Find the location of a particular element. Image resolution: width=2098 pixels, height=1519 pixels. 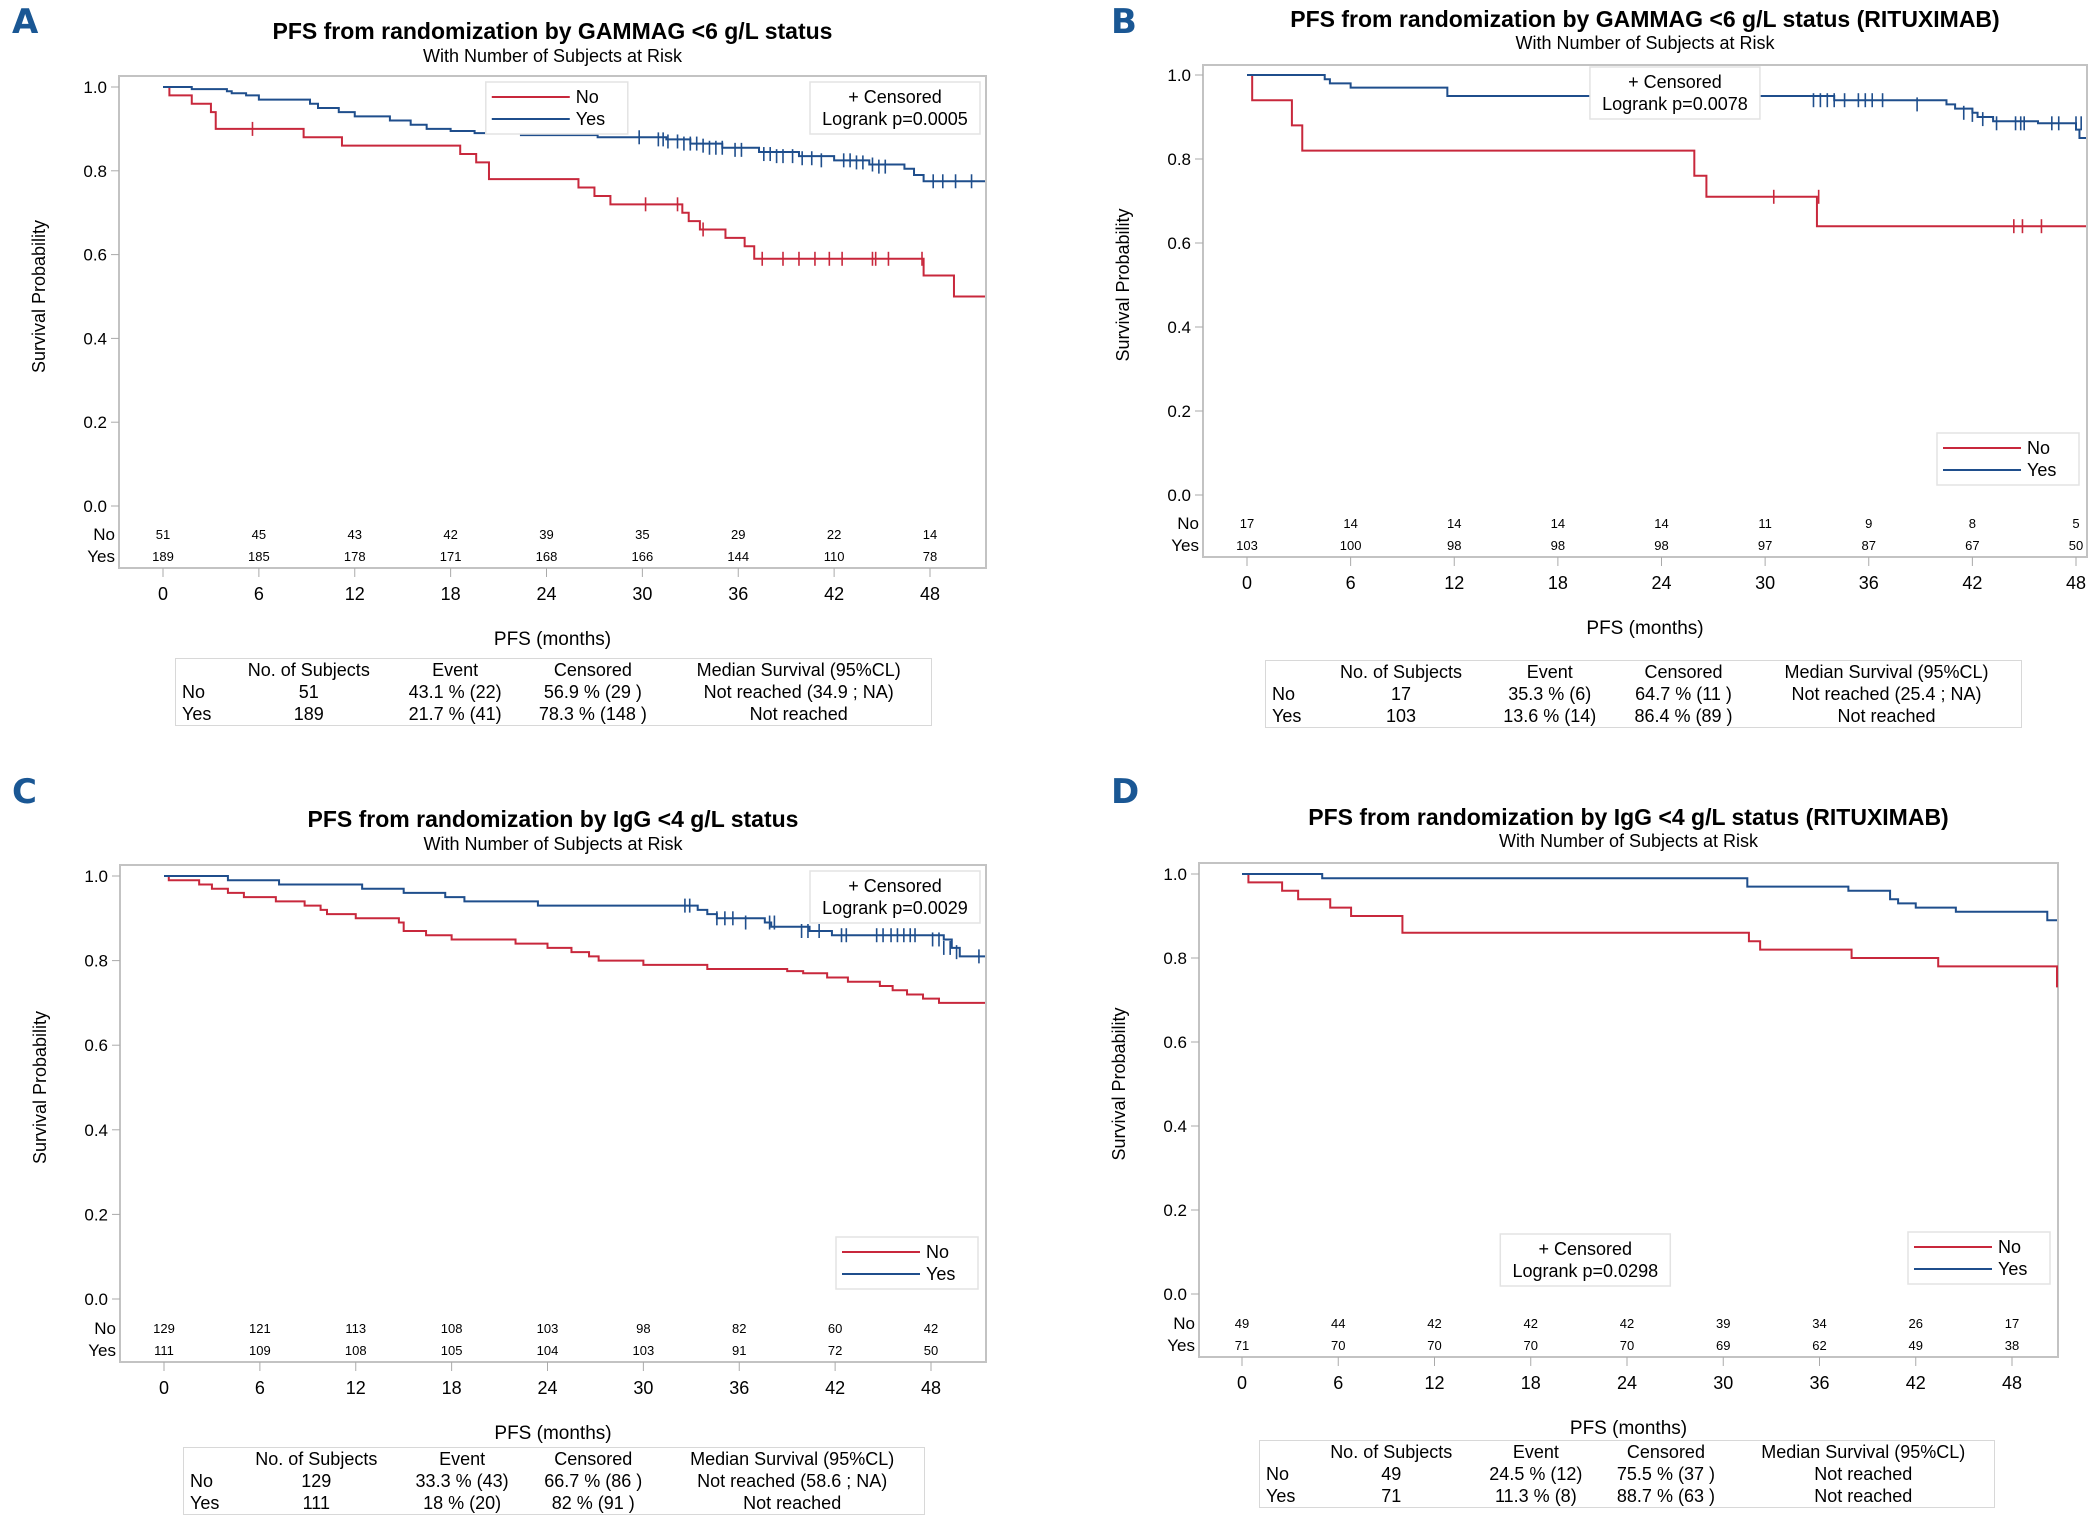

at-risk-no-value: 17 is located at coordinates (1247, 523).